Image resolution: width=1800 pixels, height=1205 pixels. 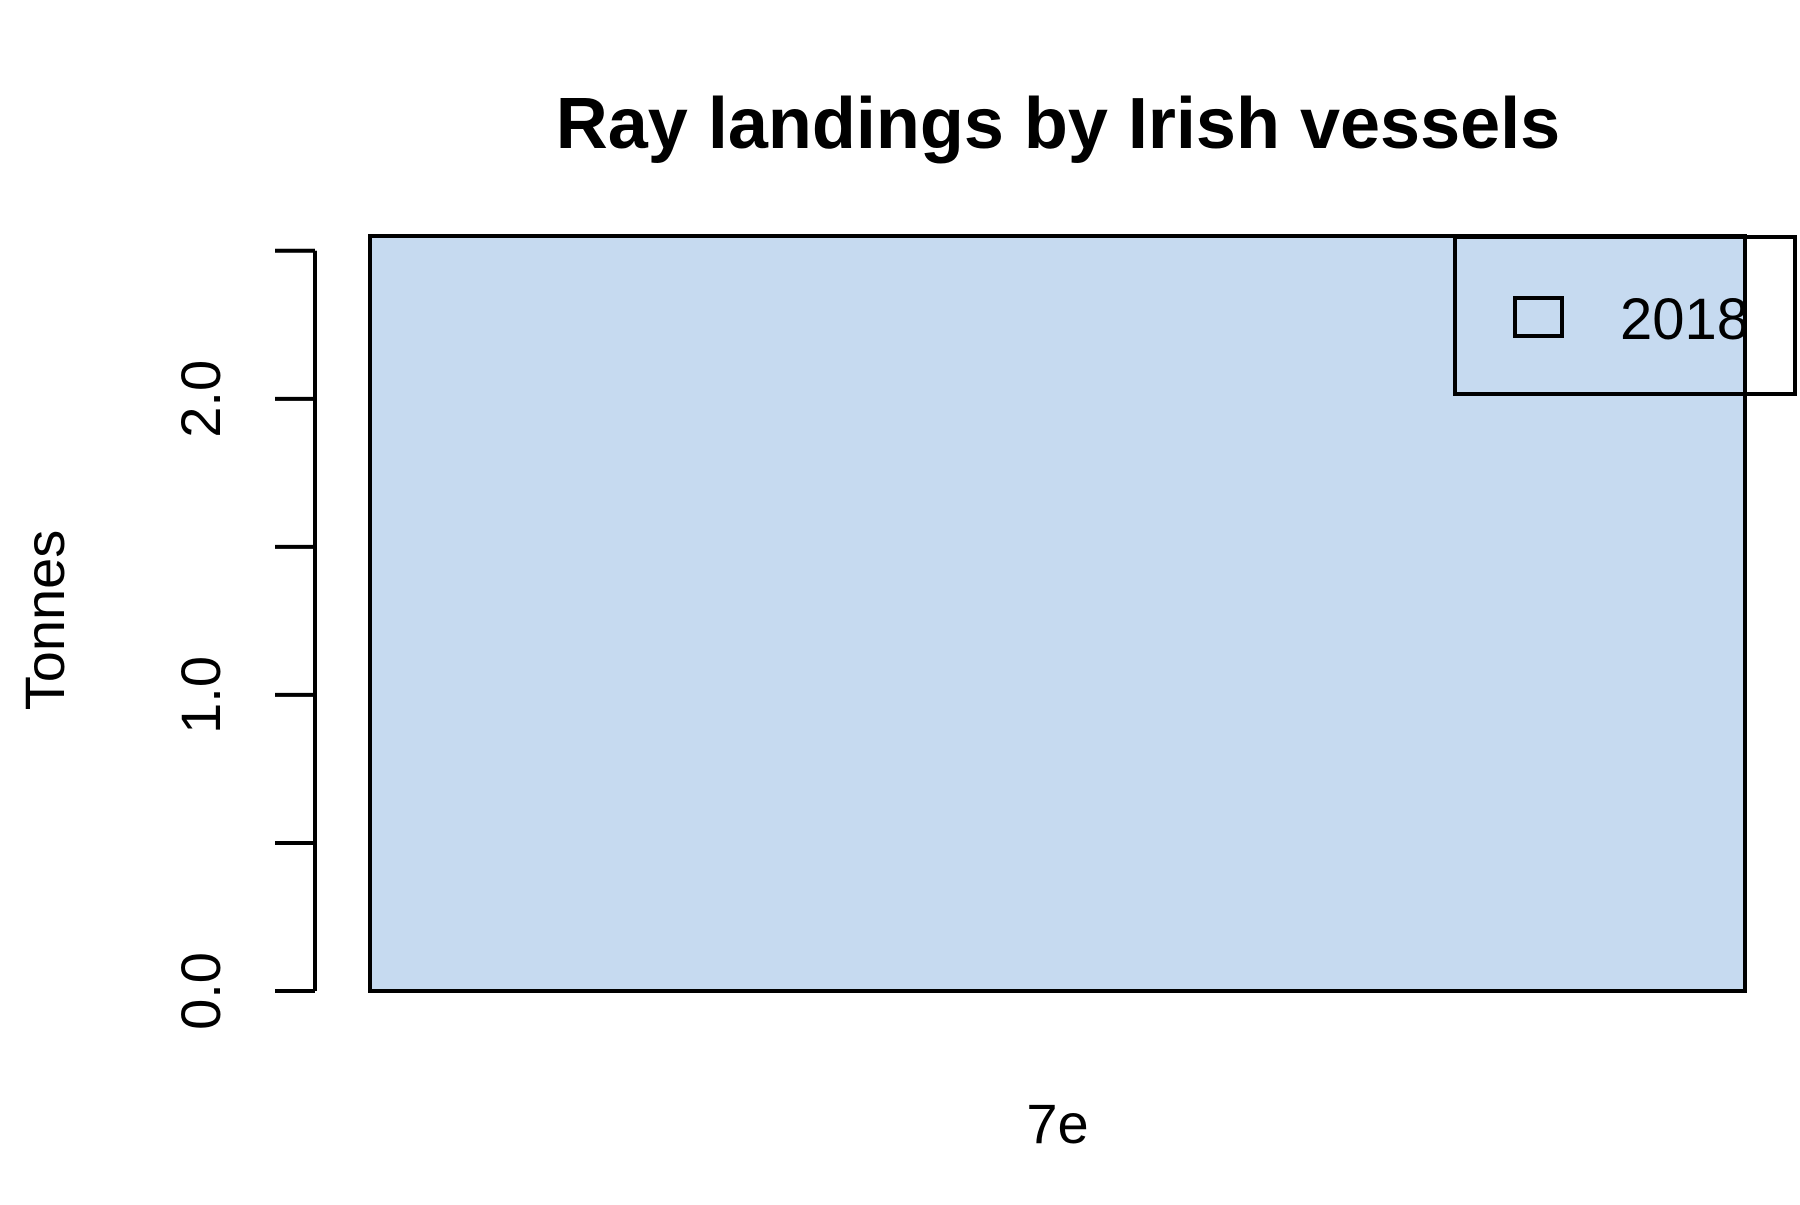 I want to click on x-tick-label: 7e, so click(x=1057, y=1123).